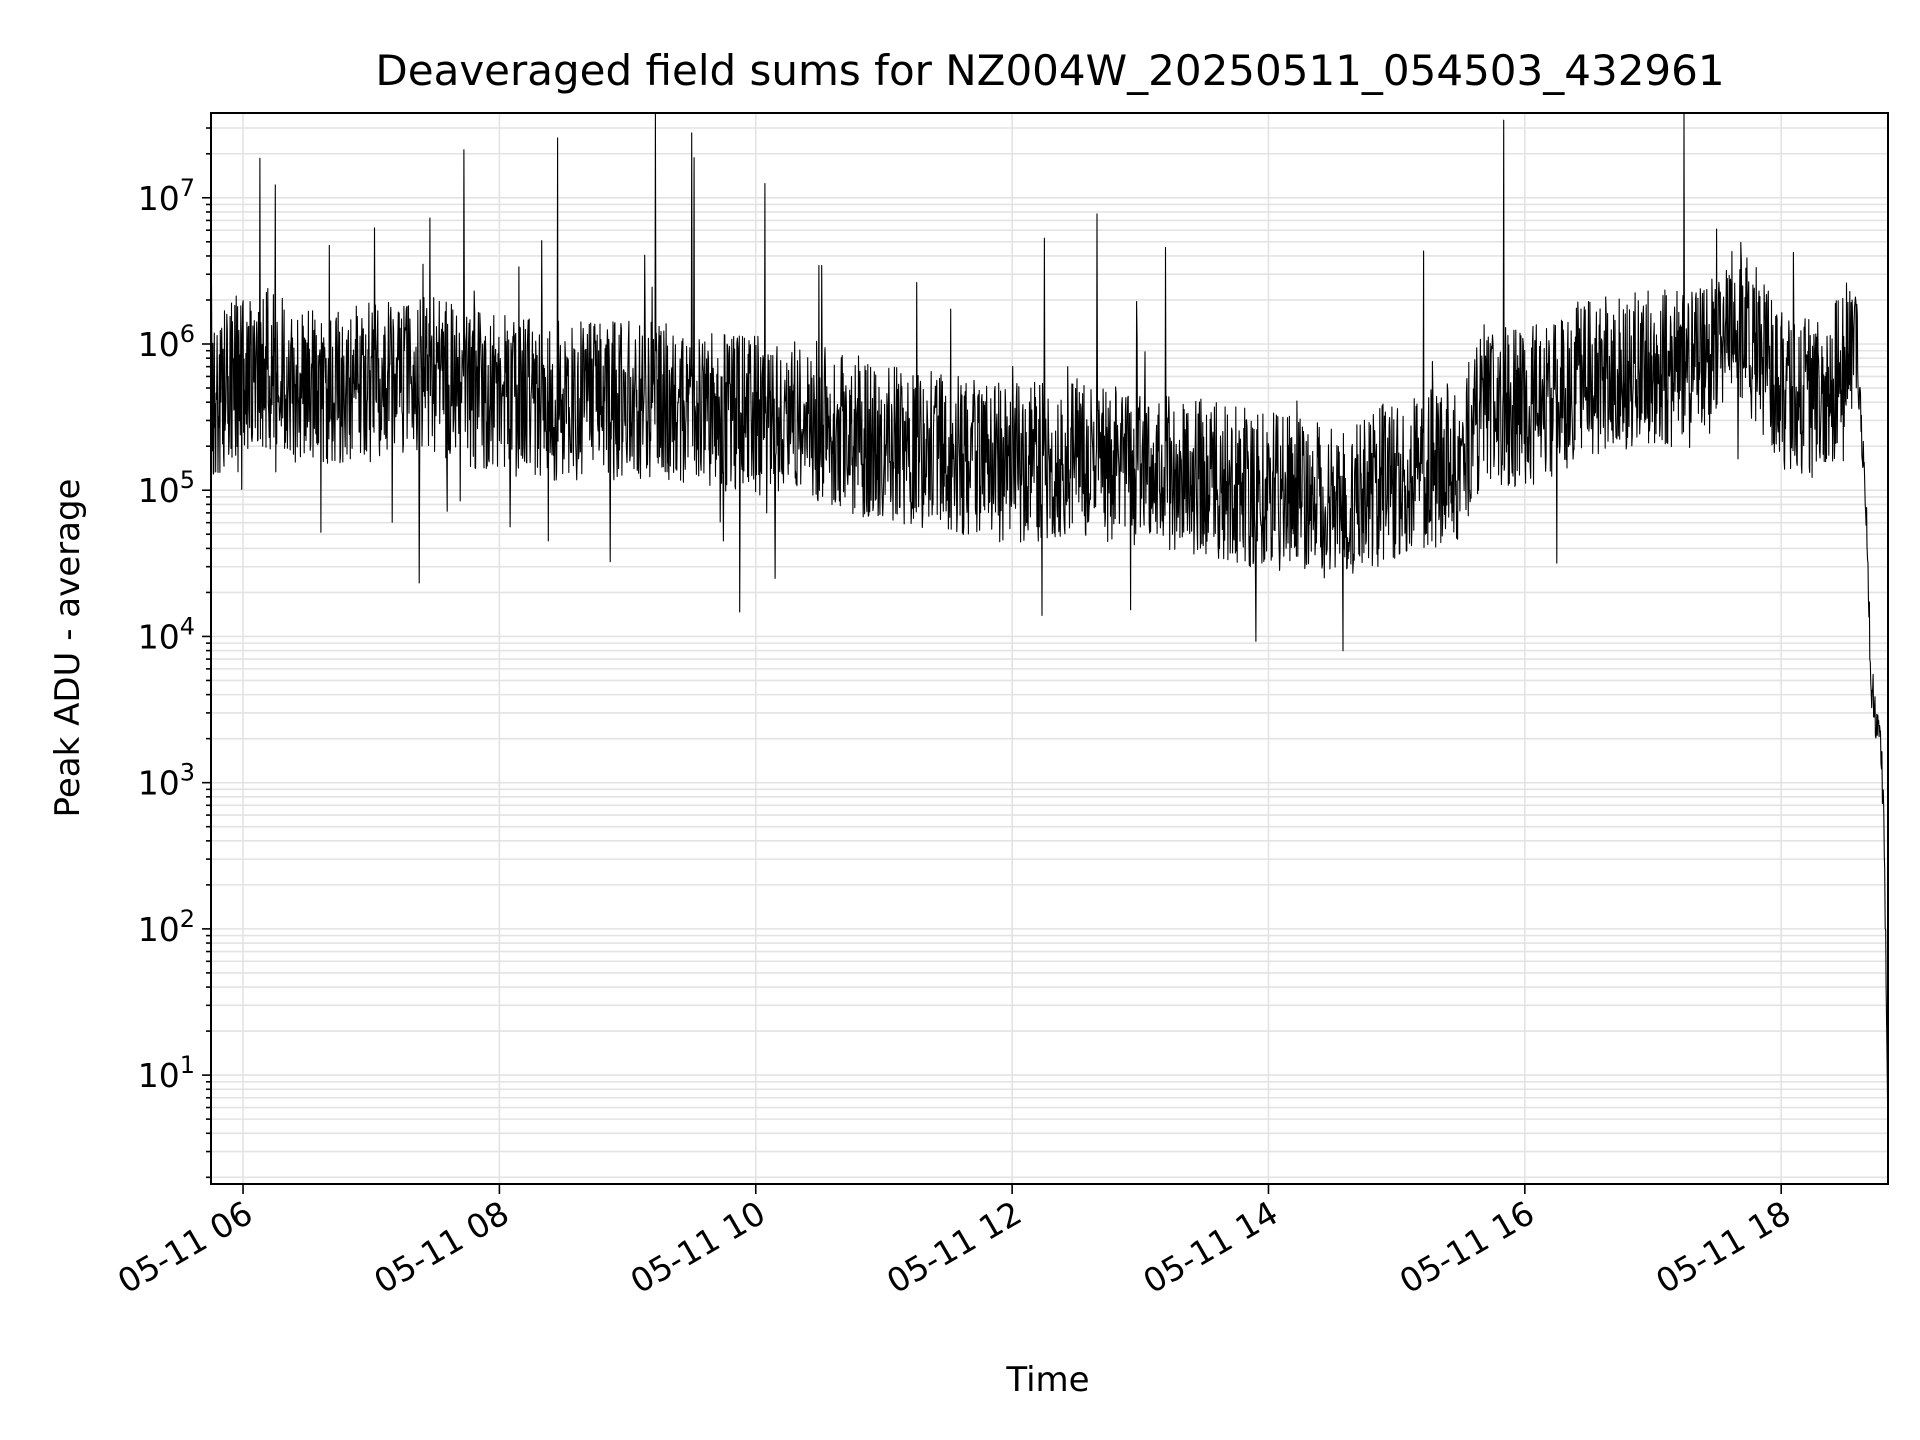 Image resolution: width=1920 pixels, height=1440 pixels. What do you see at coordinates (1723, 1247) in the screenshot?
I see `x-tick-label: 05-11 18` at bounding box center [1723, 1247].